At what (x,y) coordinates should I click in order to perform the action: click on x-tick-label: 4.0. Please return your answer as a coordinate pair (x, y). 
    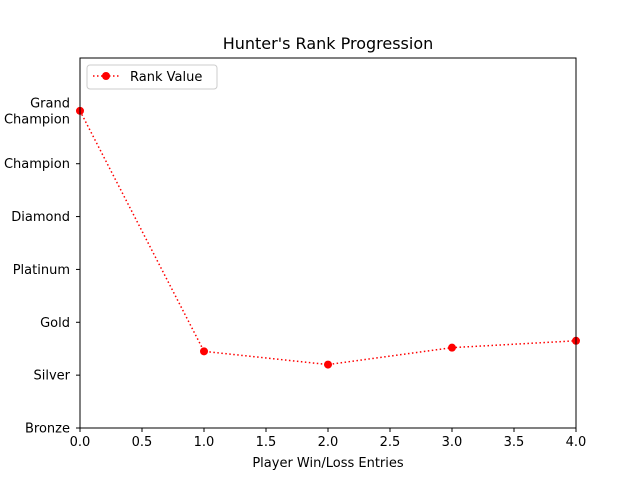
    Looking at the image, I should click on (576, 442).